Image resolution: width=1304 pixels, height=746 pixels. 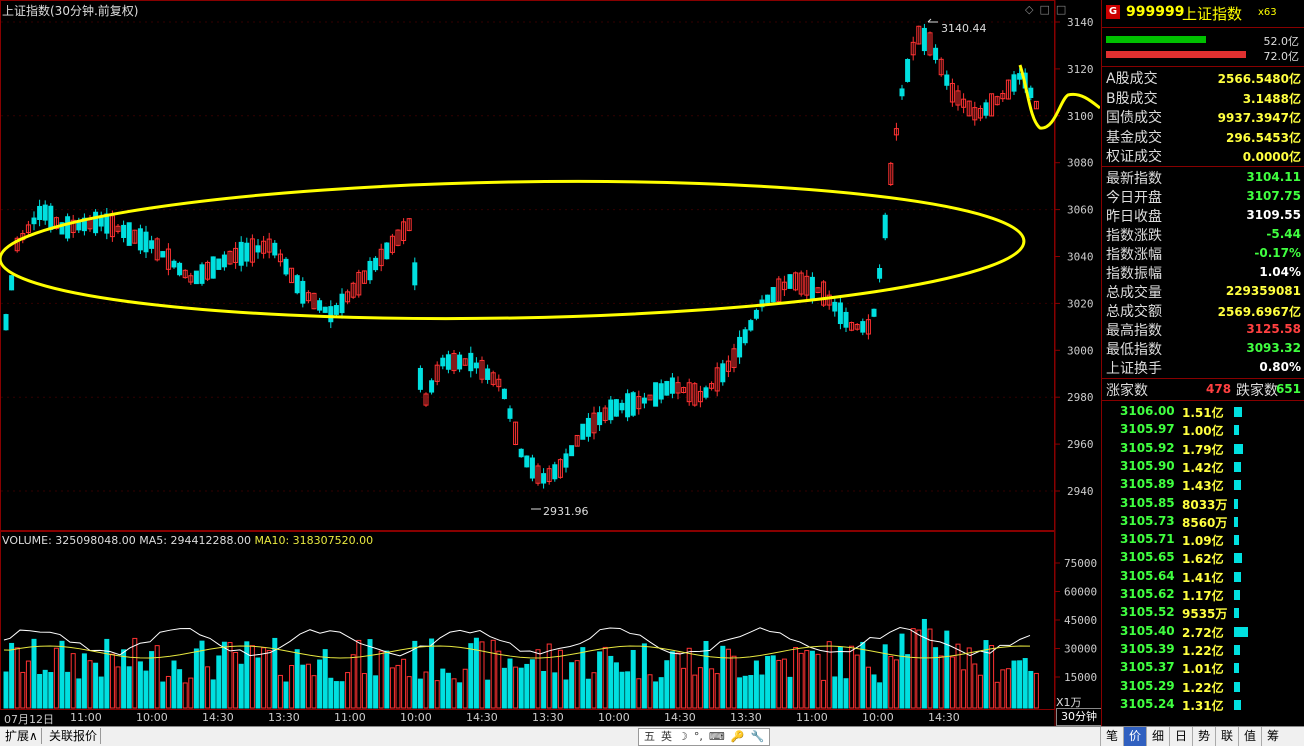 I want to click on side-tab: 笔, so click(x=1111, y=736).